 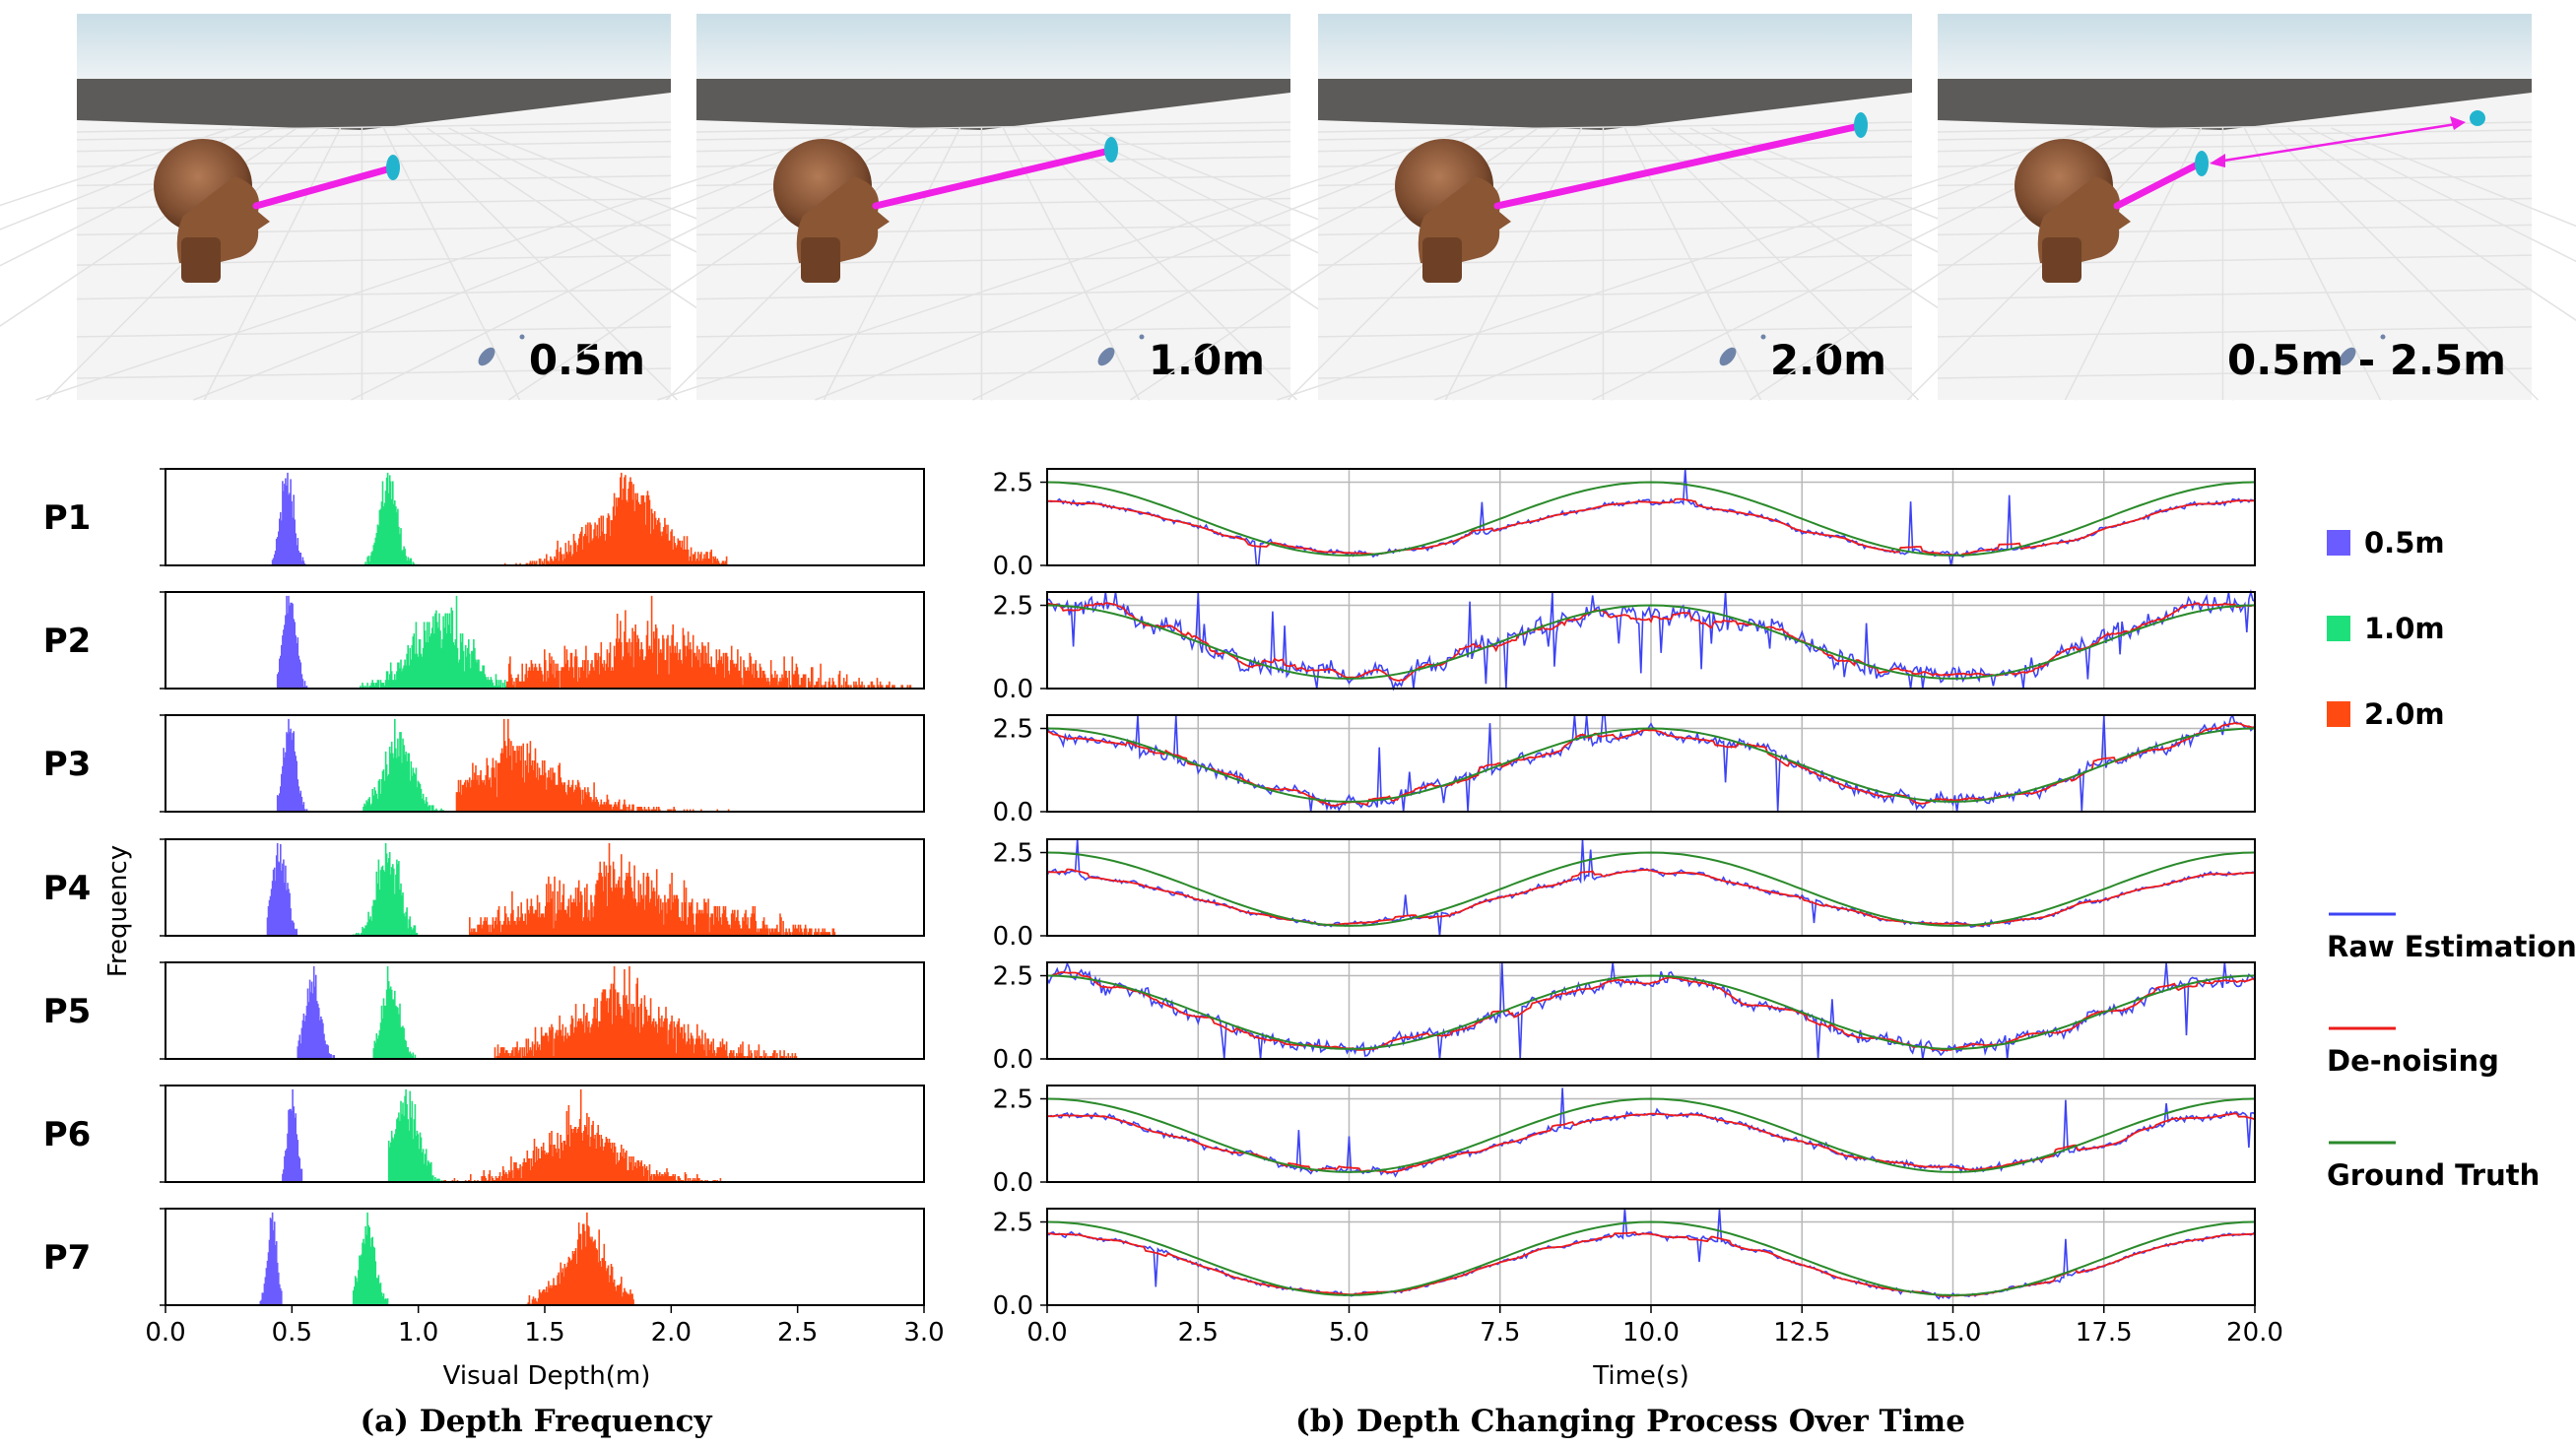 What do you see at coordinates (1651, 1011) in the screenshot?
I see `denoising-line` at bounding box center [1651, 1011].